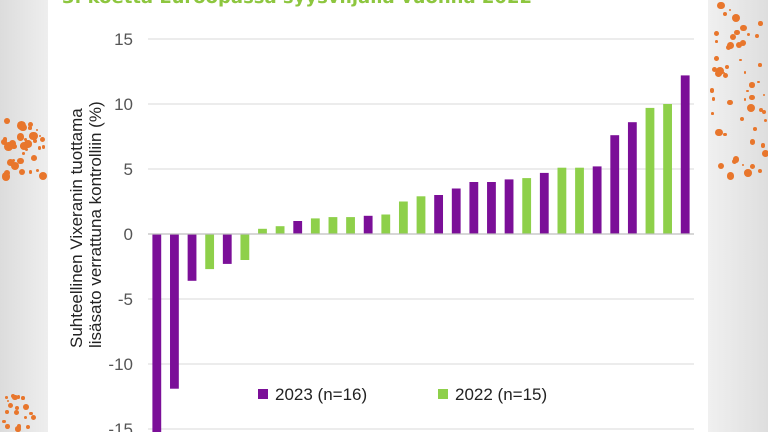 Image resolution: width=768 pixels, height=432 pixels. Describe the element at coordinates (24, 216) in the screenshot. I see `left-background` at that location.